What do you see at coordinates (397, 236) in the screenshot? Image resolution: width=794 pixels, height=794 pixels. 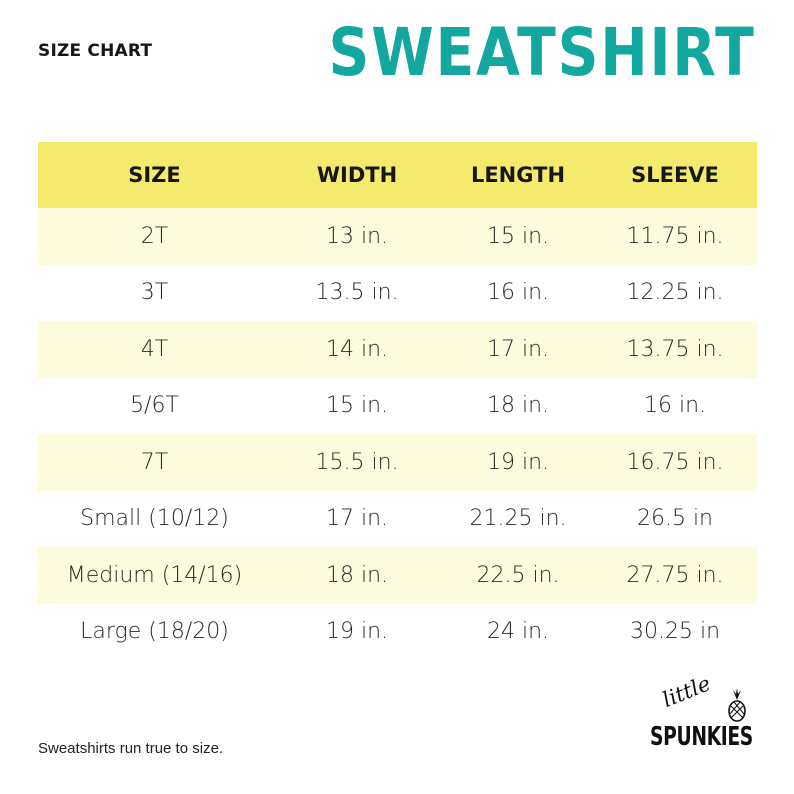 I see `table-row: 2T 13 in. 15 in. 11.75 in.` at bounding box center [397, 236].